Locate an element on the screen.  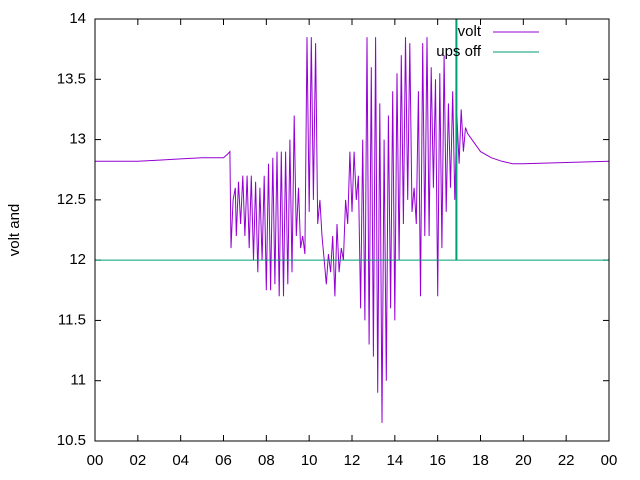
x-tick-label: 18 is located at coordinates (480, 460).